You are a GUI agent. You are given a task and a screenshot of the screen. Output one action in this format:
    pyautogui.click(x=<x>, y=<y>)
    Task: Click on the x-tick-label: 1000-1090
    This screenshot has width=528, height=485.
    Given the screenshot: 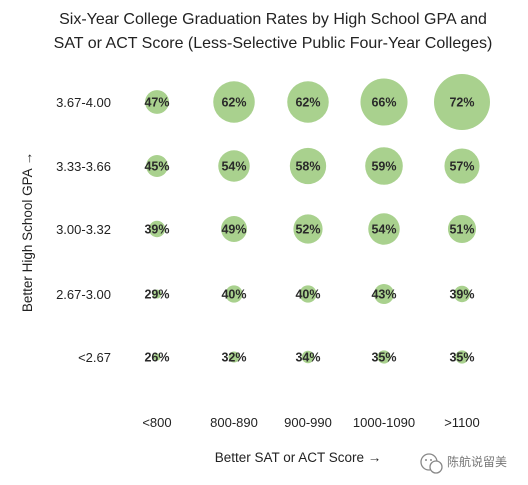 What is the action you would take?
    pyautogui.click(x=384, y=422)
    